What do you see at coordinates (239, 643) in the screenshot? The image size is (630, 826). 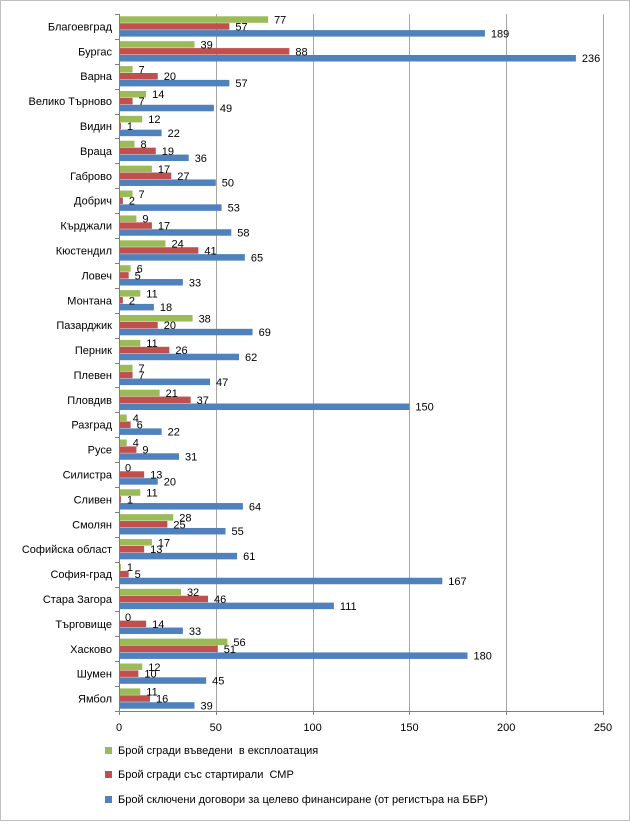 I see `data-label: 56` at bounding box center [239, 643].